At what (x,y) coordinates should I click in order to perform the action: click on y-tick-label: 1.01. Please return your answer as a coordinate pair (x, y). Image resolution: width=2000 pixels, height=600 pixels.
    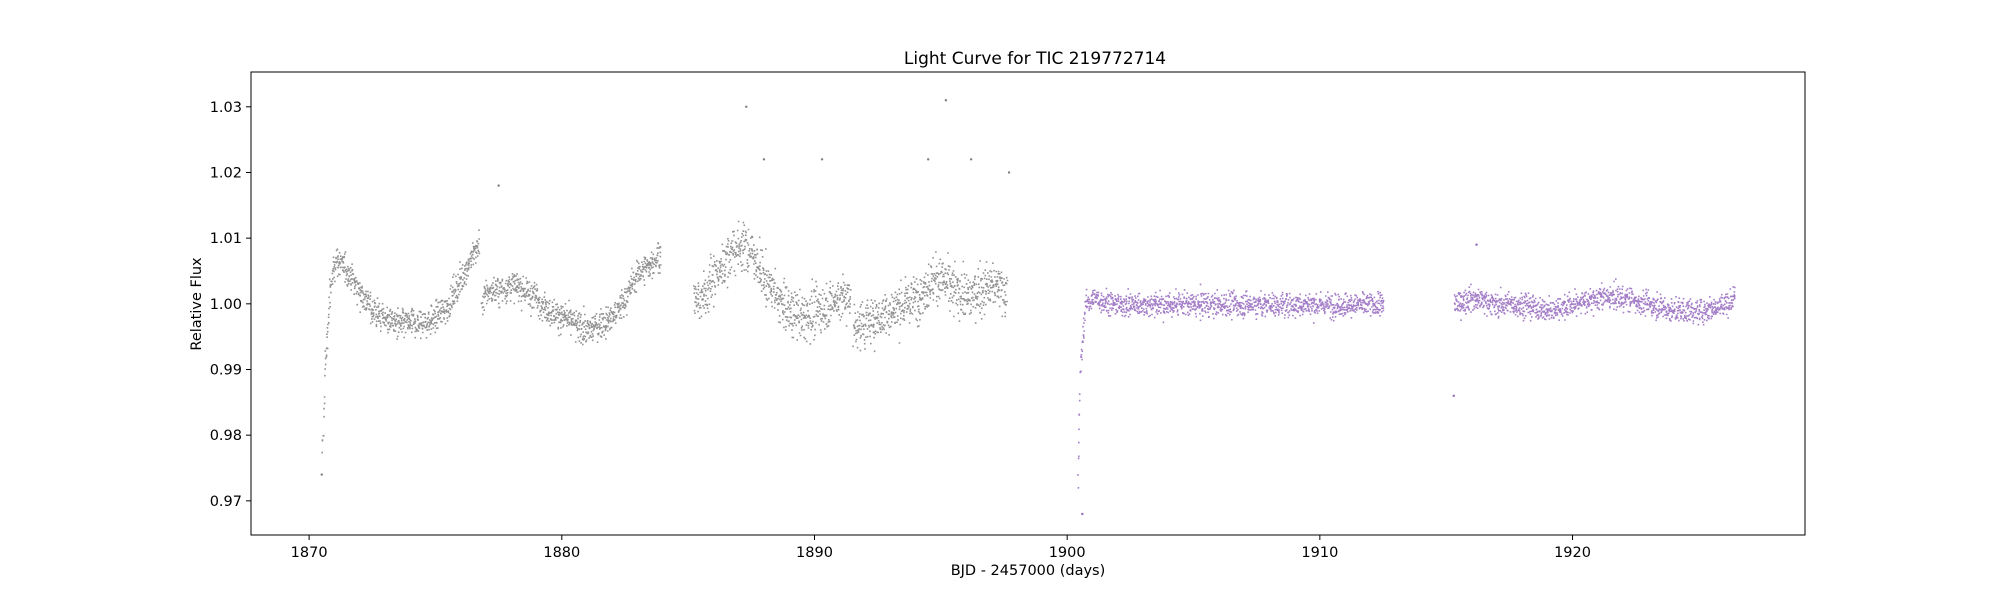
    Looking at the image, I should click on (226, 239).